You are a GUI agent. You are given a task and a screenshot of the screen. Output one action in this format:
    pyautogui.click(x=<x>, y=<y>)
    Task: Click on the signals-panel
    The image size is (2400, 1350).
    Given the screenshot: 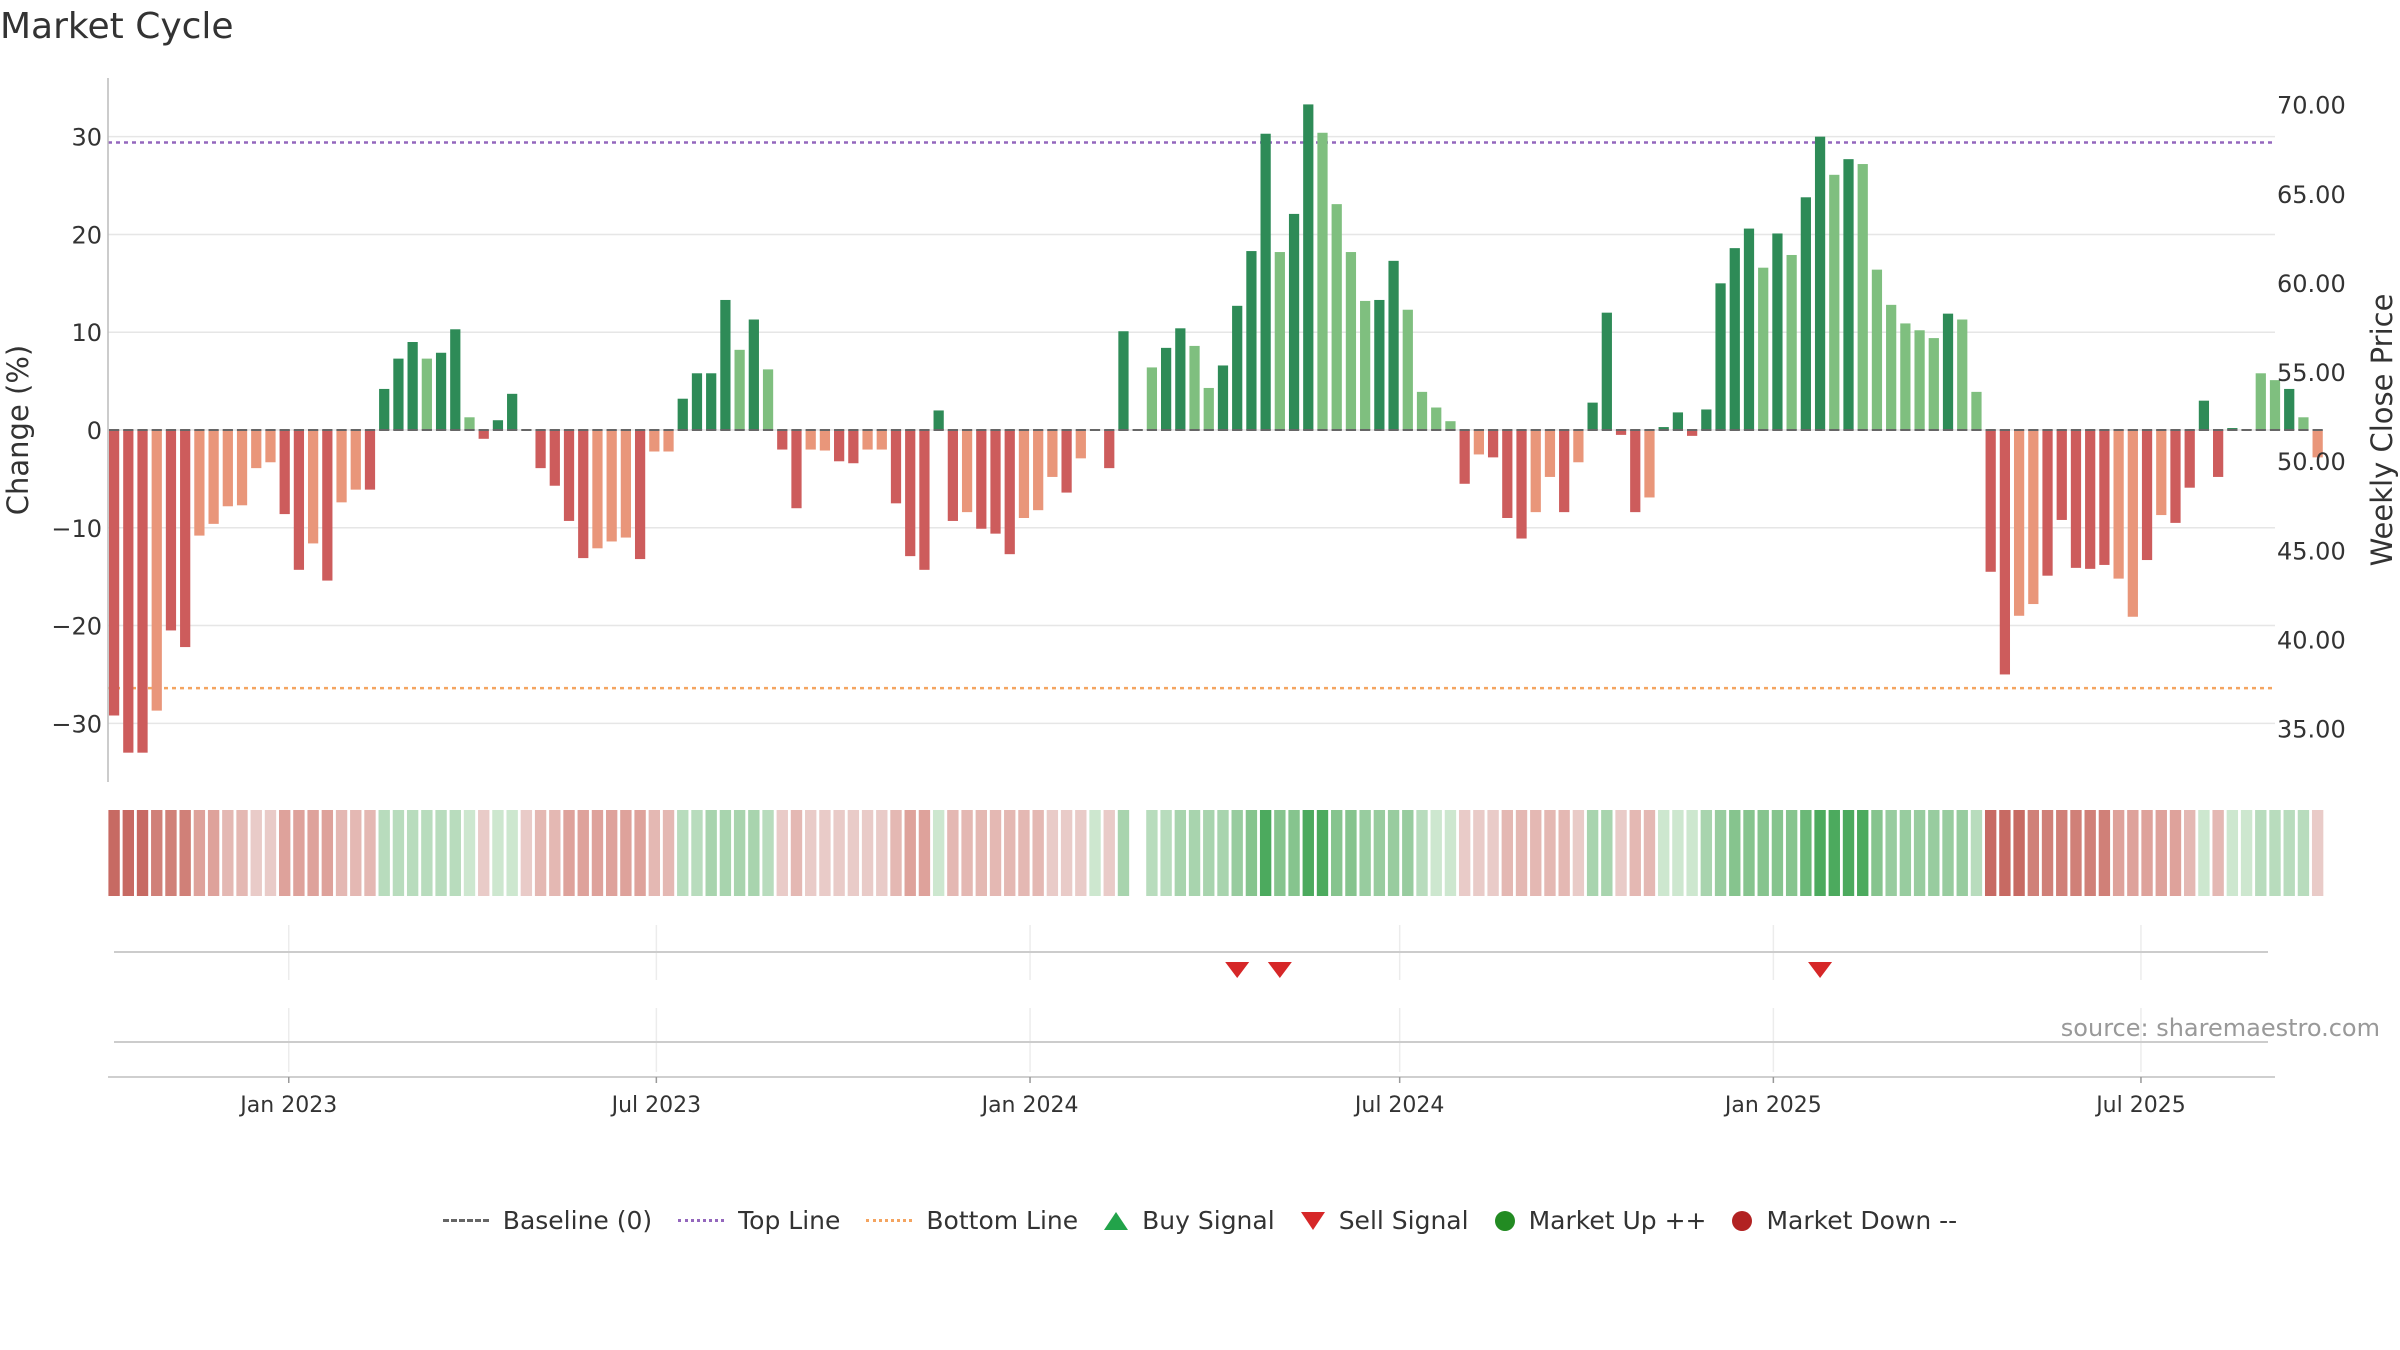 What is the action you would take?
    pyautogui.click(x=1191, y=998)
    